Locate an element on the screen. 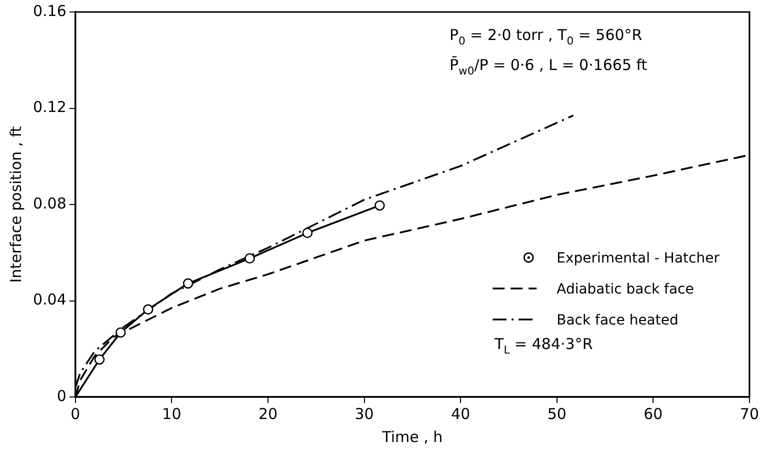 The width and height of the screenshot is (762, 453). x-axis-title: Time , h is located at coordinates (412, 437).